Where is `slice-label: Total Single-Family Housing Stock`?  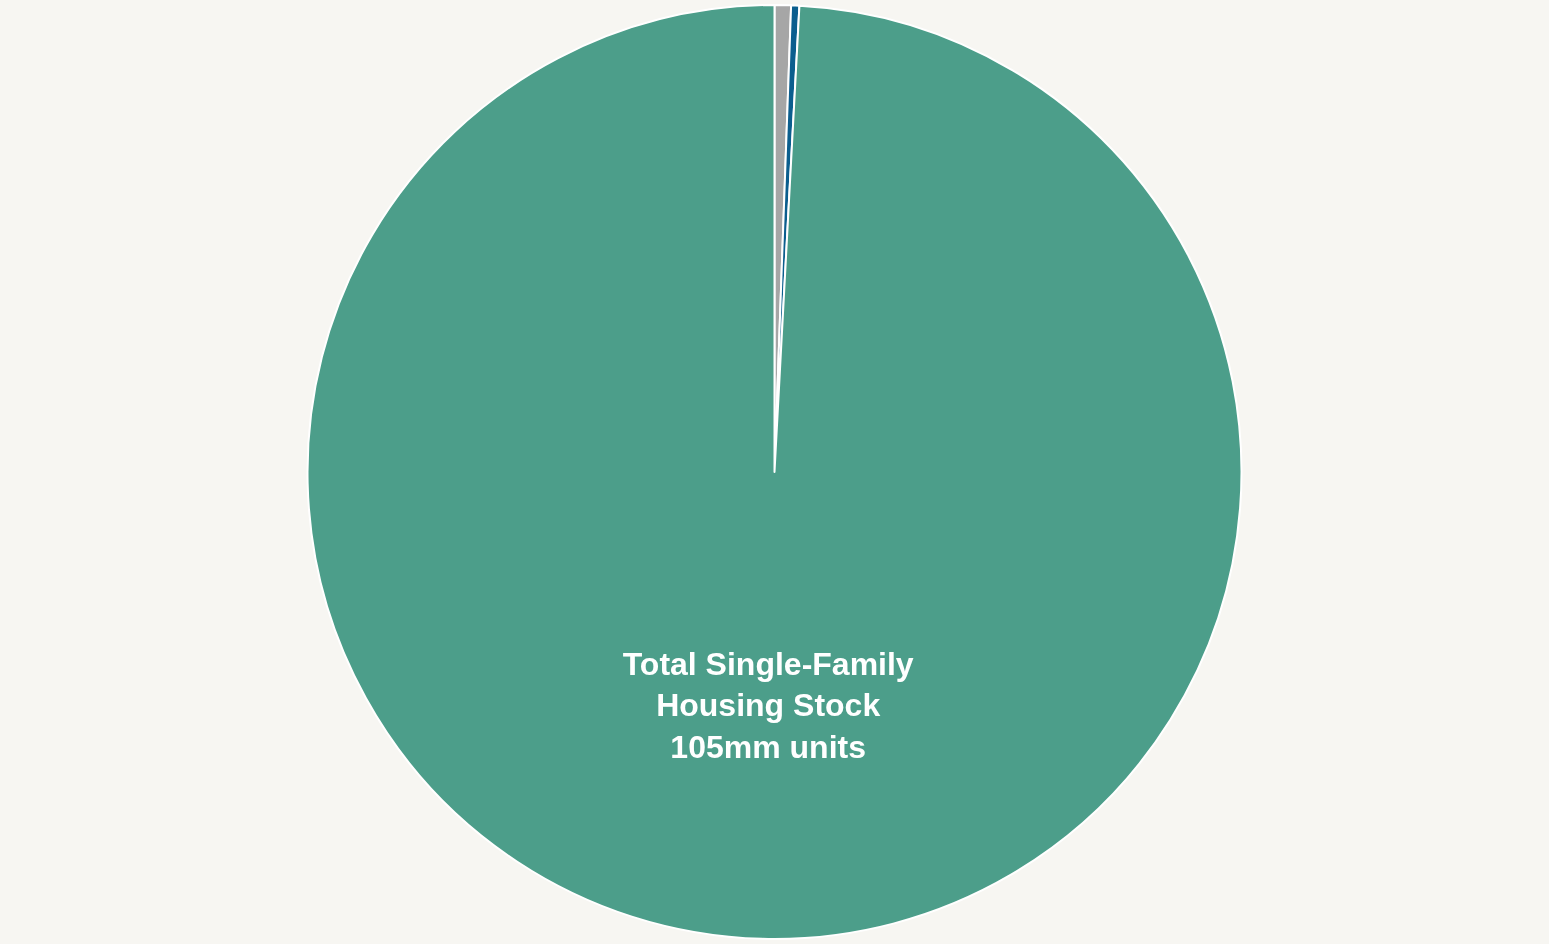 slice-label: Total Single-Family Housing Stock is located at coordinates (768, 684).